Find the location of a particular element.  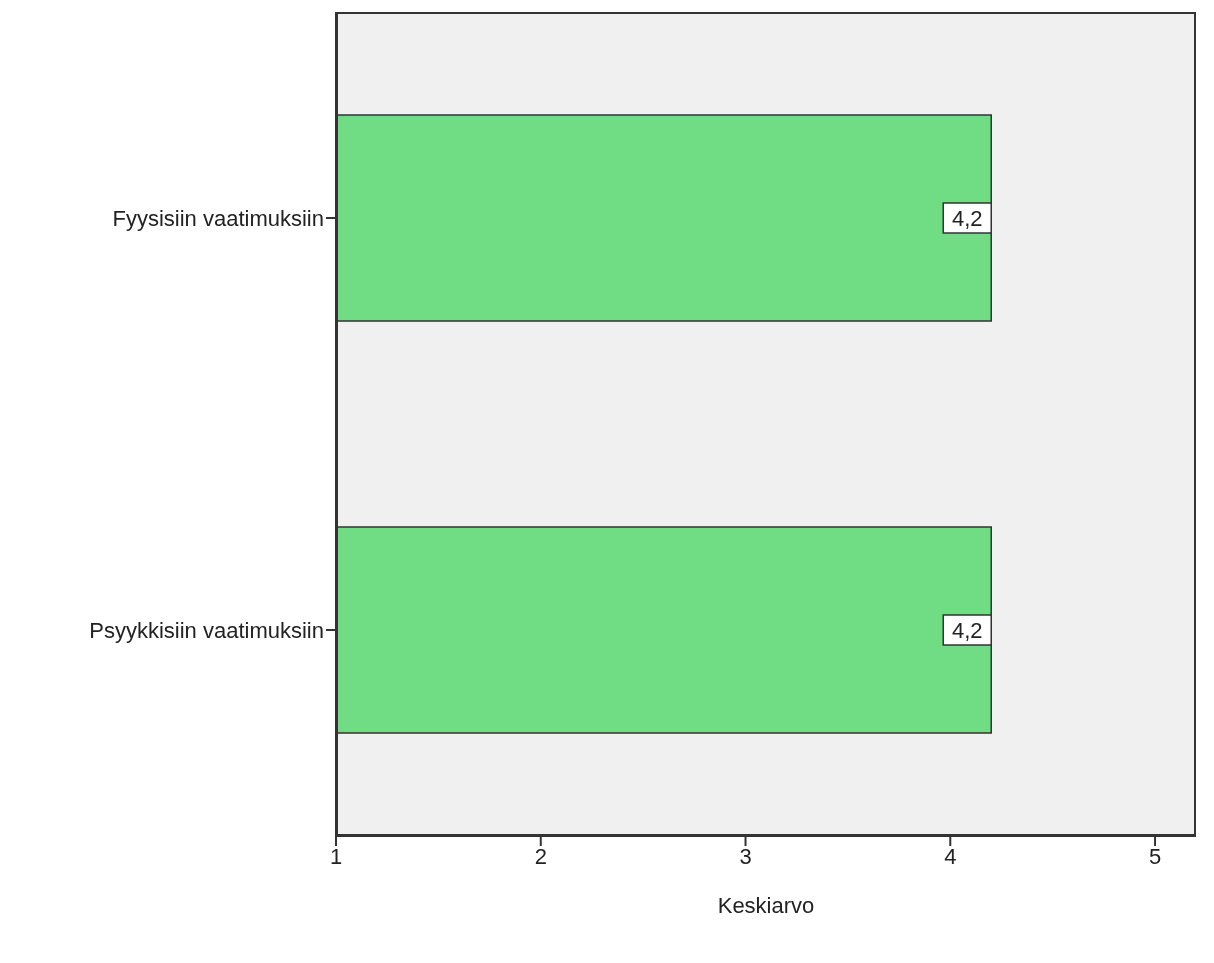

y-tick-label: Fyysisiin vaatimuksiin is located at coordinates (218, 218).